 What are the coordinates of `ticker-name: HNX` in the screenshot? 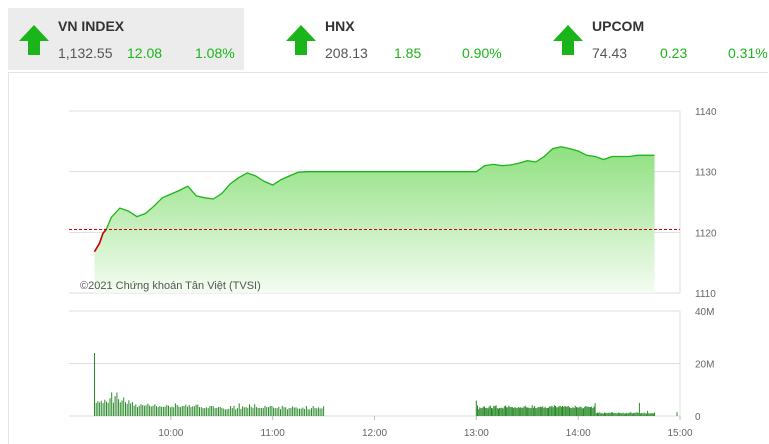 It's located at (340, 26).